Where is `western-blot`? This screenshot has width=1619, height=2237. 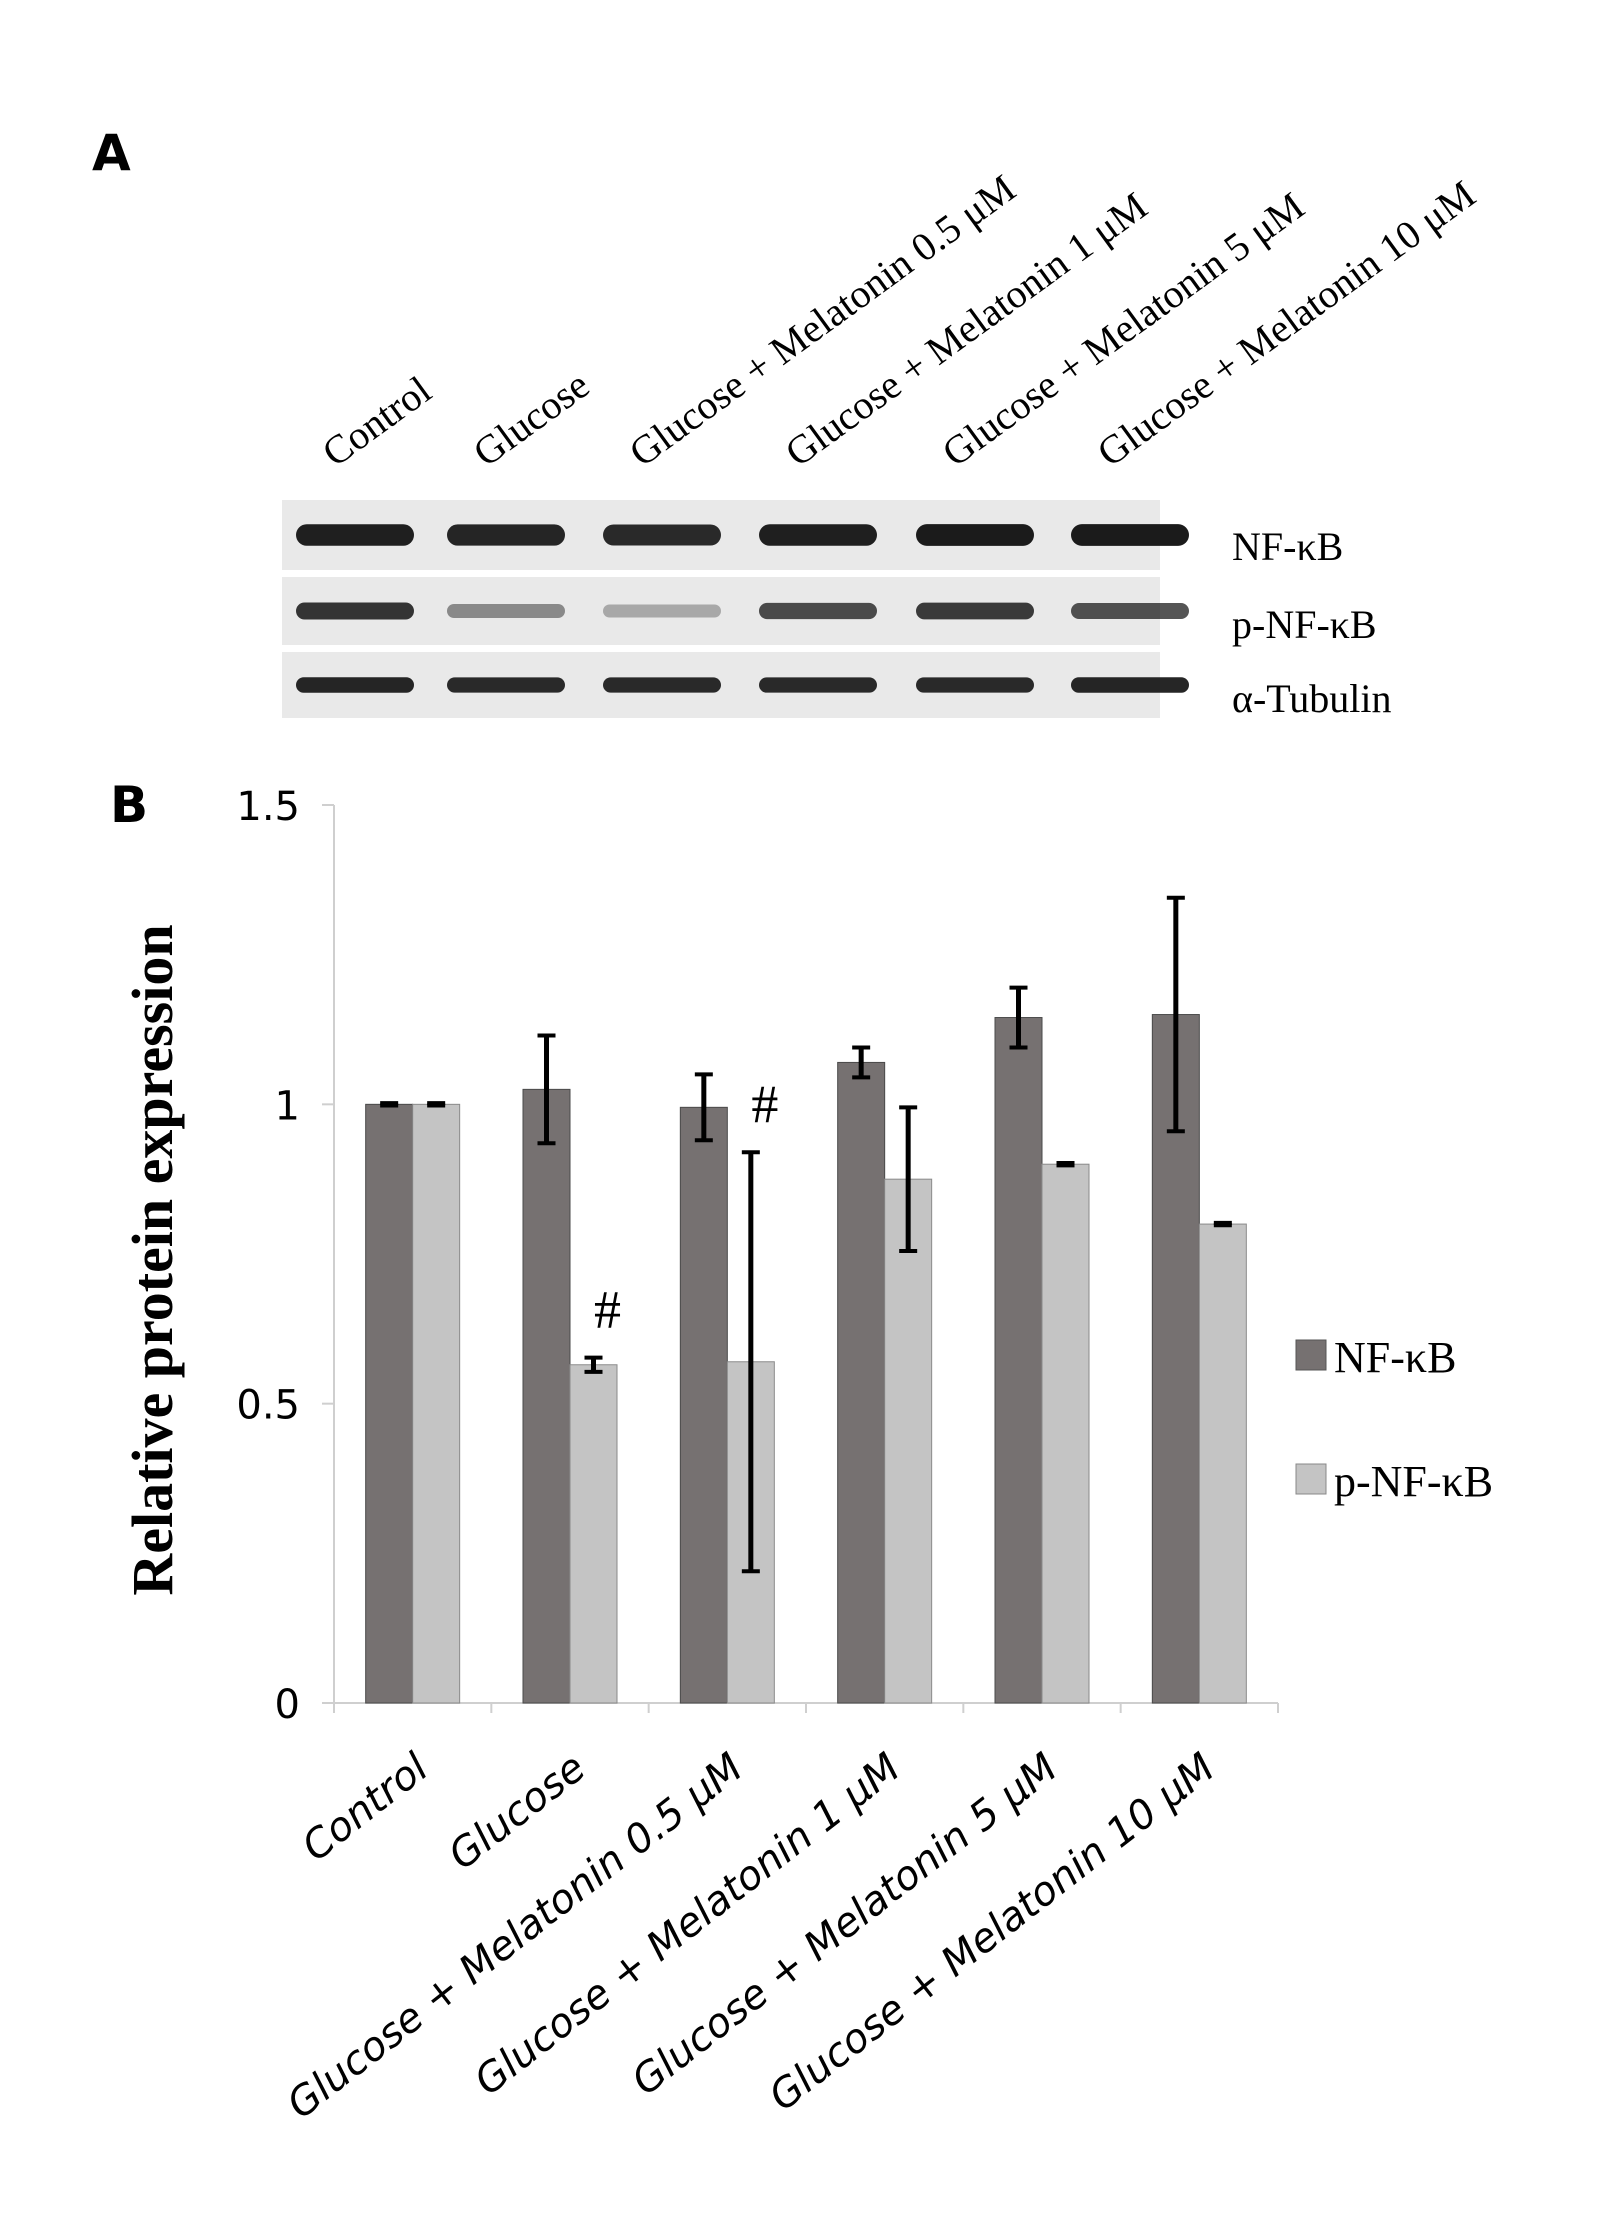 western-blot is located at coordinates (735, 609).